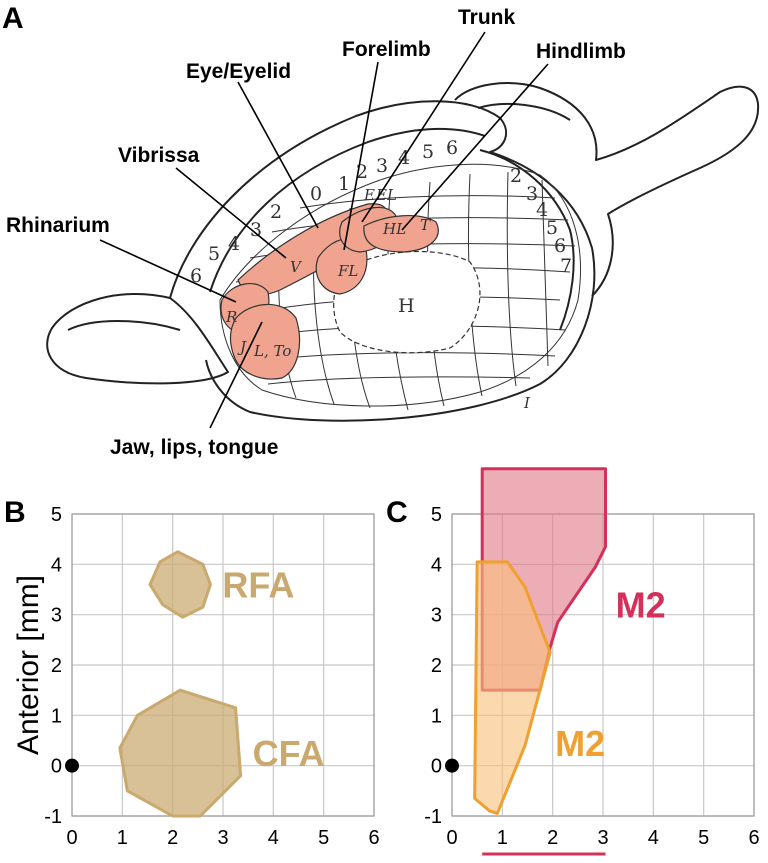 The image size is (768, 863). Describe the element at coordinates (28, 665) in the screenshot. I see `panel-b-y-axis-label: Anterior [mm]` at that location.